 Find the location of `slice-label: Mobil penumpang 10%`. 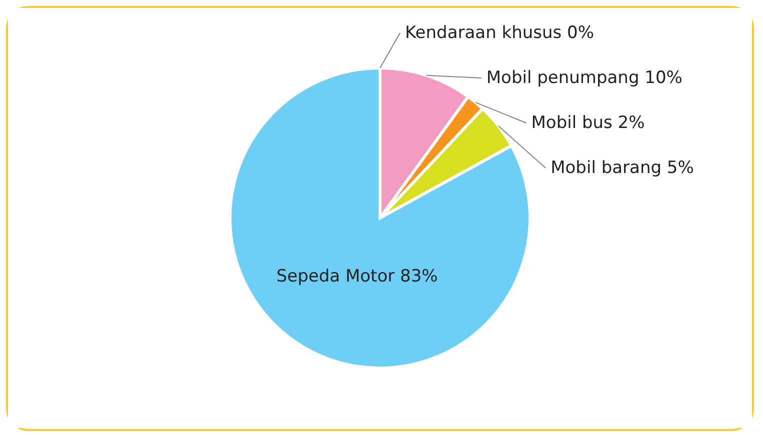

slice-label: Mobil penumpang 10% is located at coordinates (584, 78).